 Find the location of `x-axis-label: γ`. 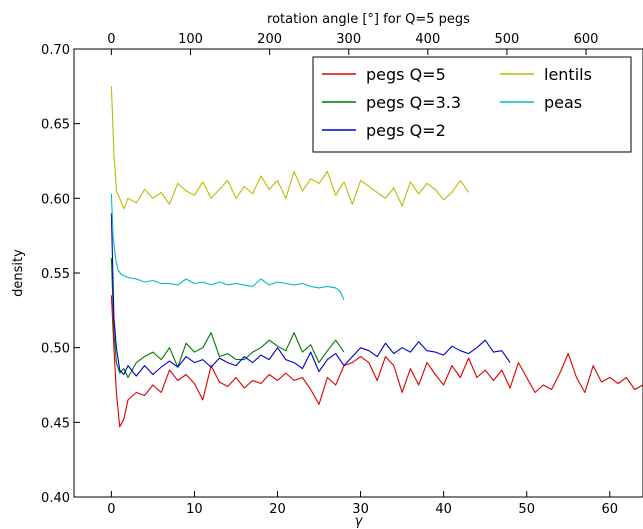

x-axis-label: γ is located at coordinates (359, 521).